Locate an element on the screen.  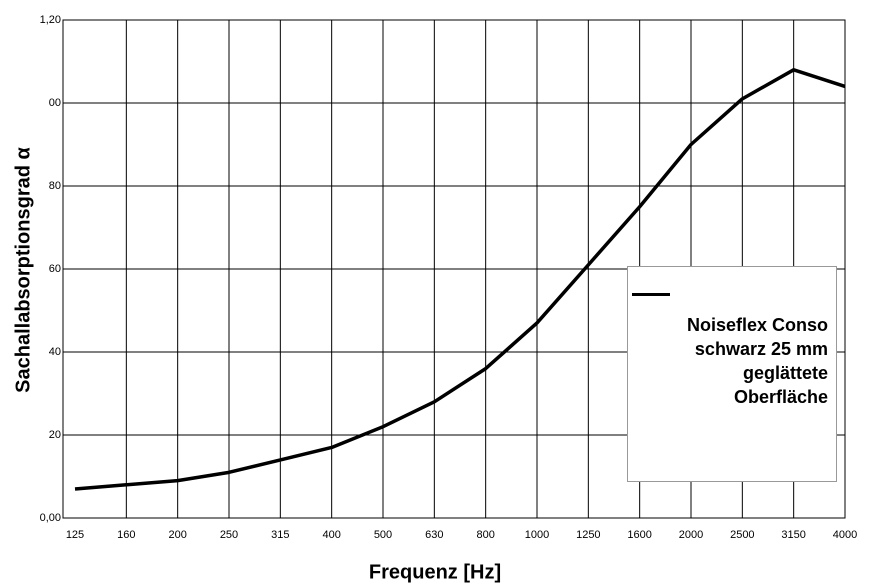
y-tick-label: 00 is located at coordinates (55, 103).